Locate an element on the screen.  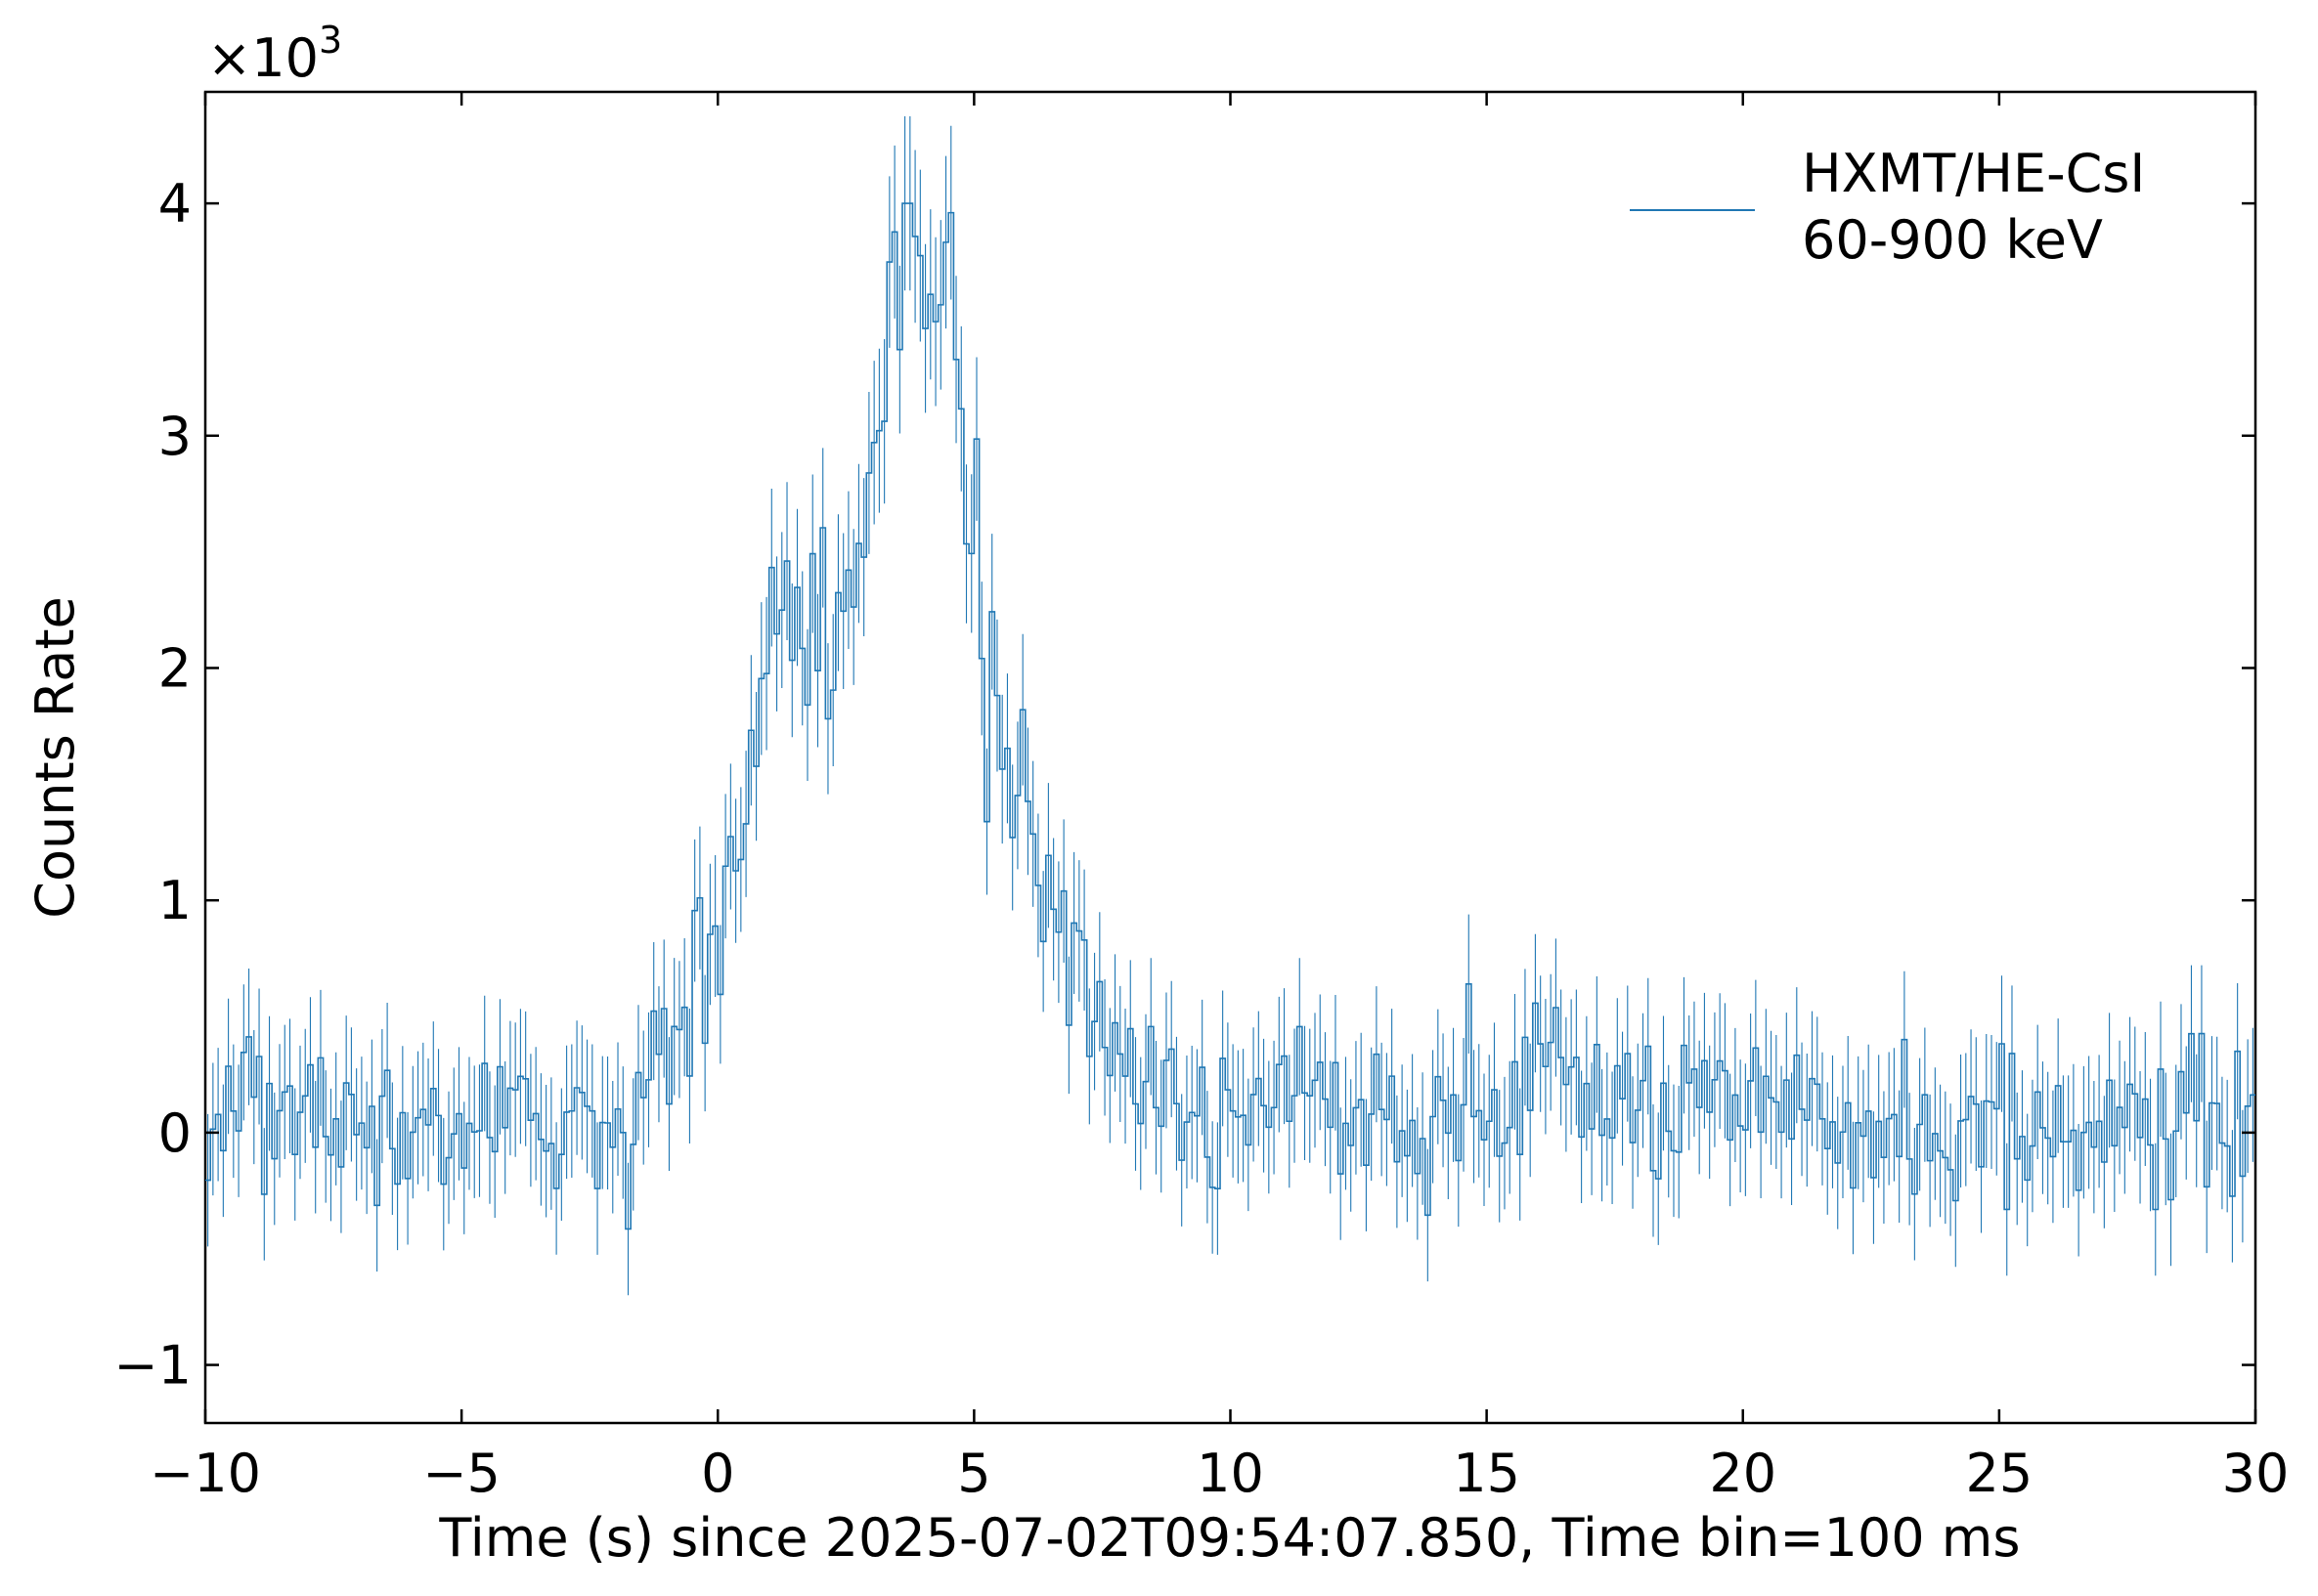
x-tick-label: 10 is located at coordinates (1230, 1473).